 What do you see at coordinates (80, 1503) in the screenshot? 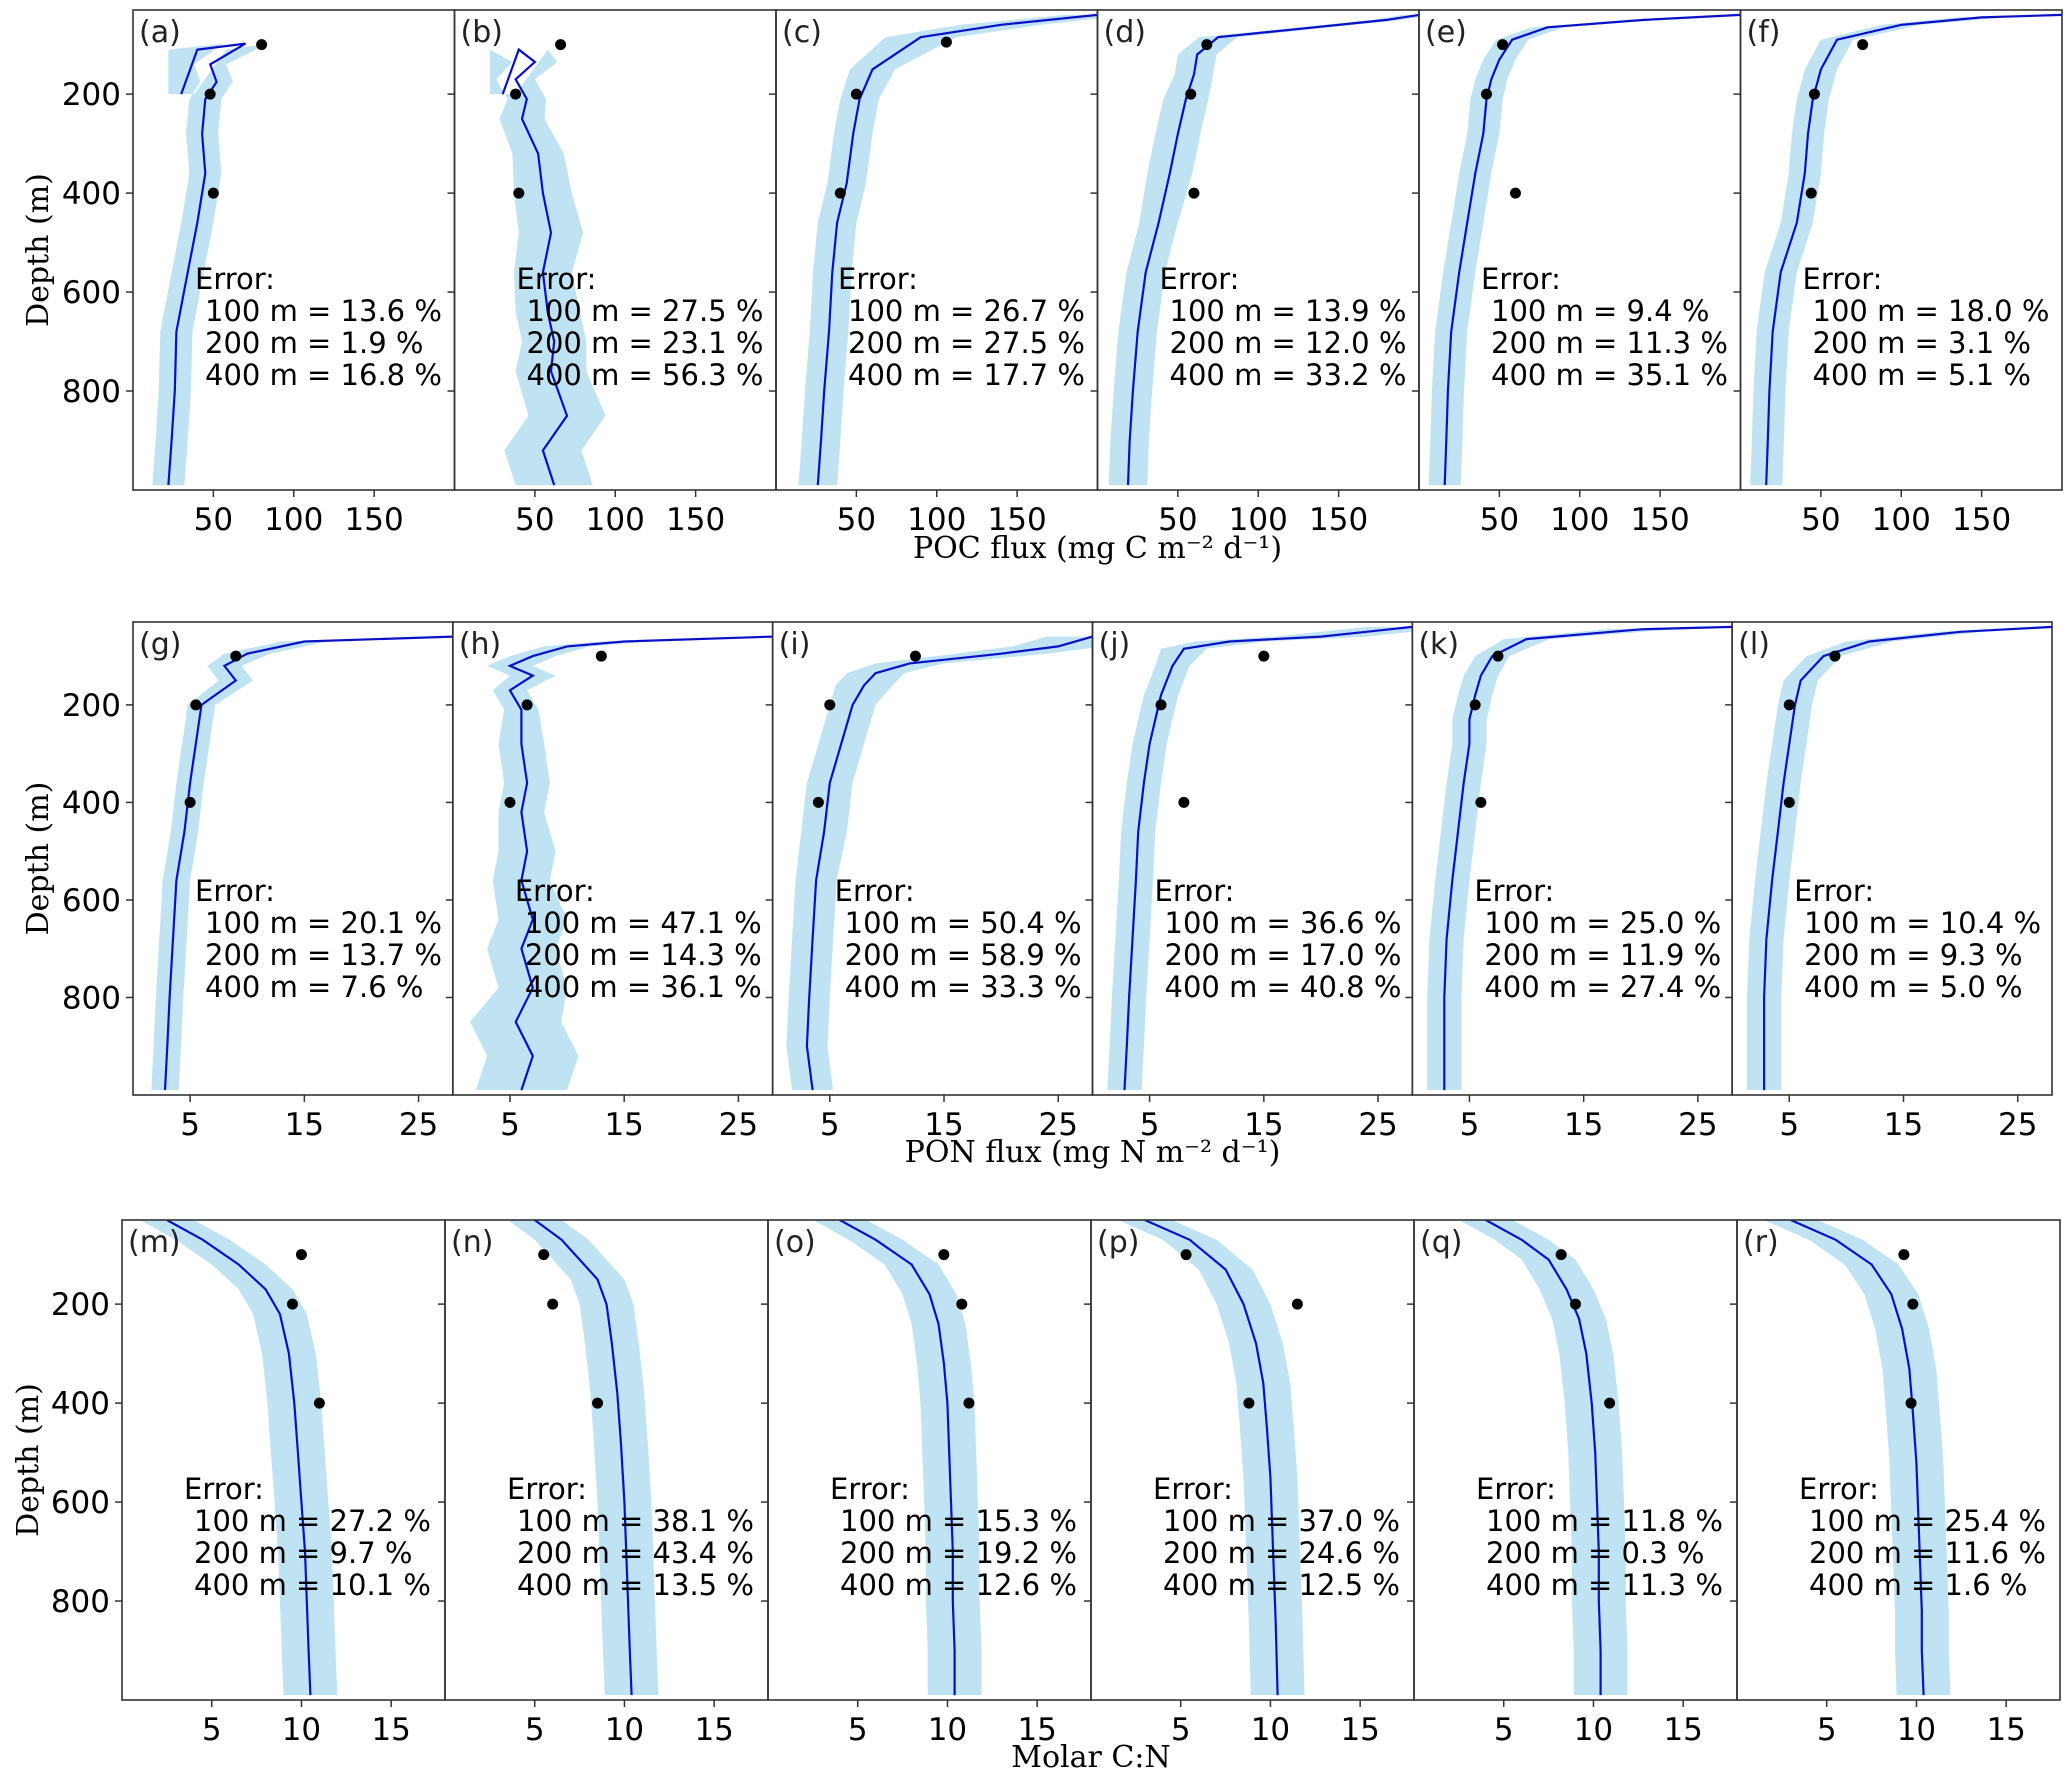
I see `y-tick-label: 600` at bounding box center [80, 1503].